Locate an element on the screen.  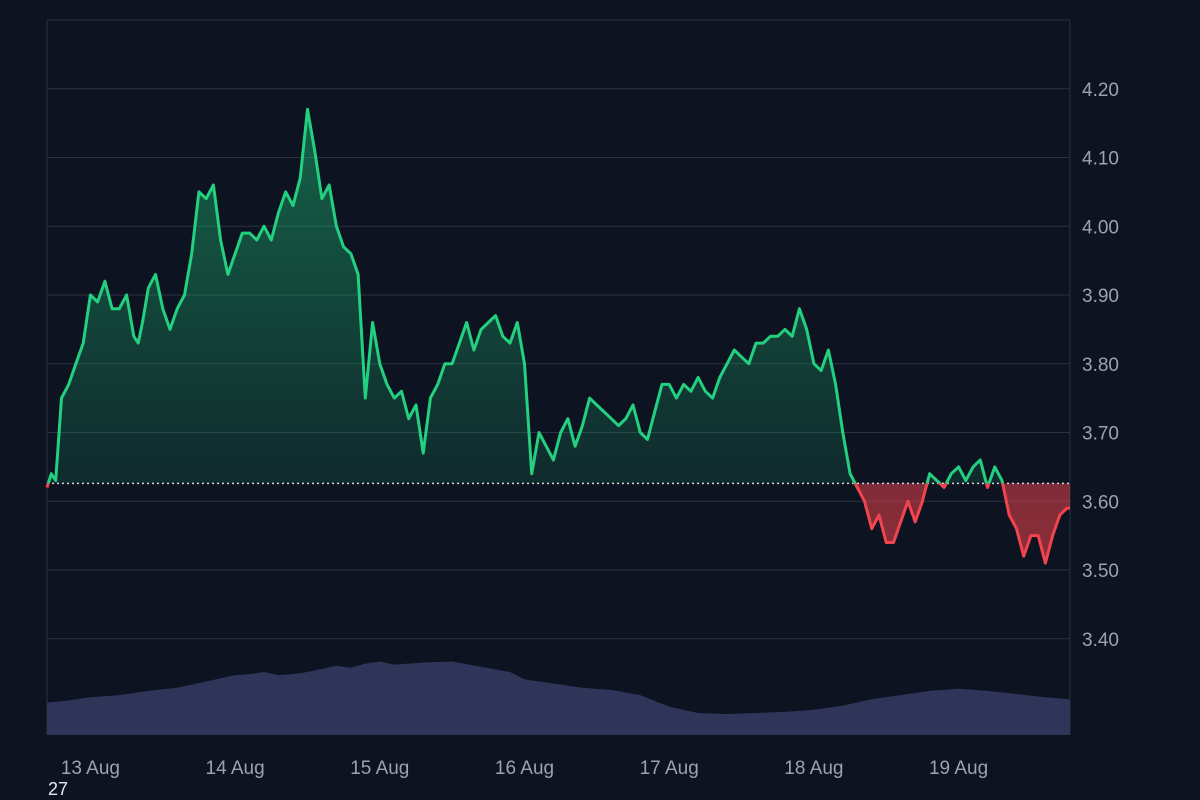
y-tick-label: 3.80 is located at coordinates (1100, 365).